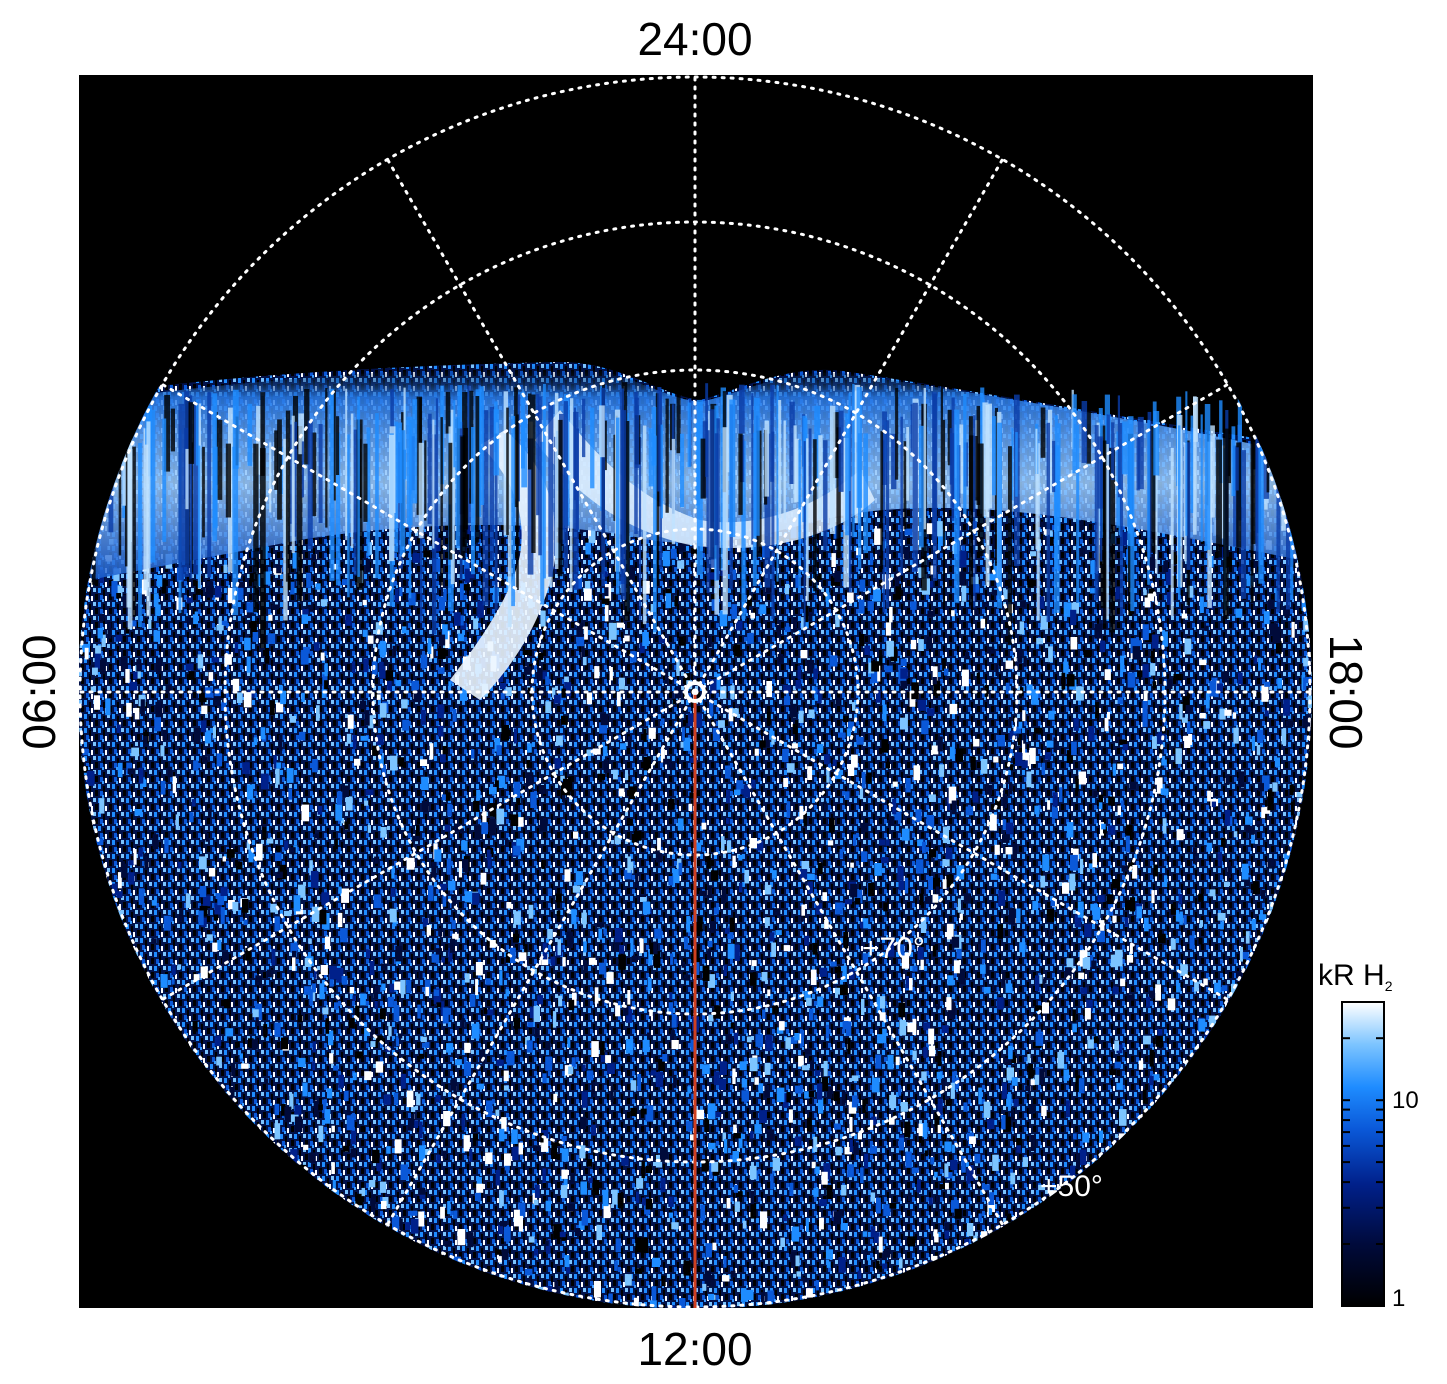 This screenshot has width=1447, height=1384. I want to click on colorbar-tick-label-1: 1, so click(1398, 1298).